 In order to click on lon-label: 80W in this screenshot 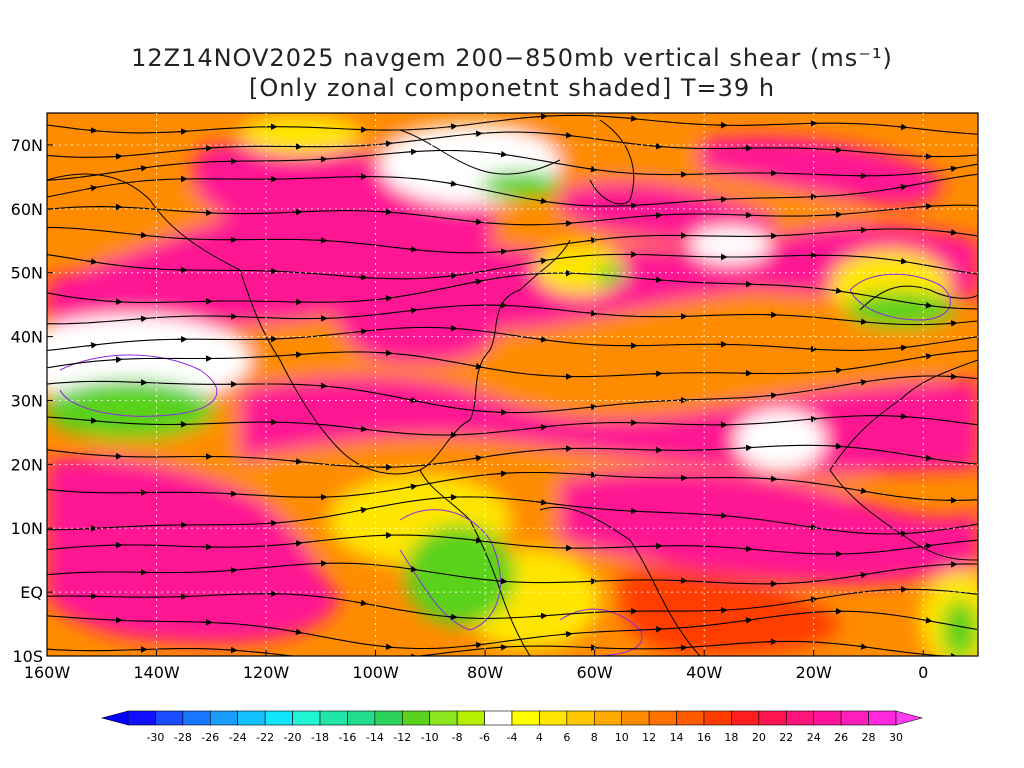, I will do `click(485, 672)`.